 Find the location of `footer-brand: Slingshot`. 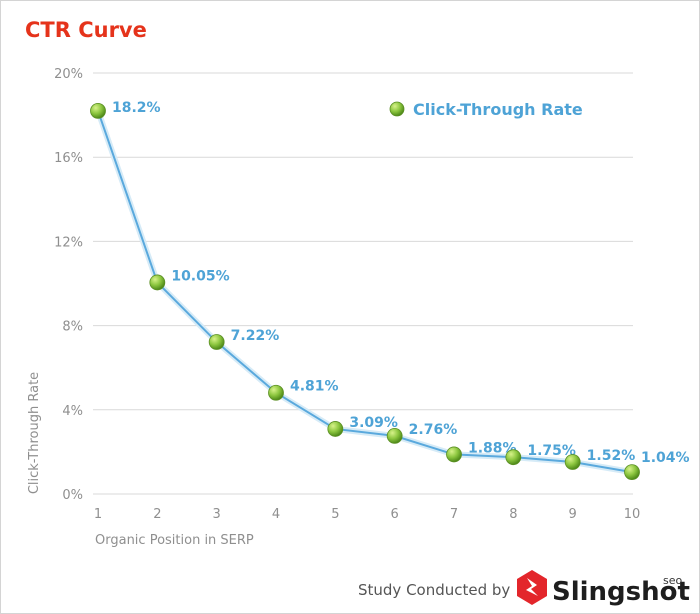

footer-brand: Slingshot is located at coordinates (621, 592).